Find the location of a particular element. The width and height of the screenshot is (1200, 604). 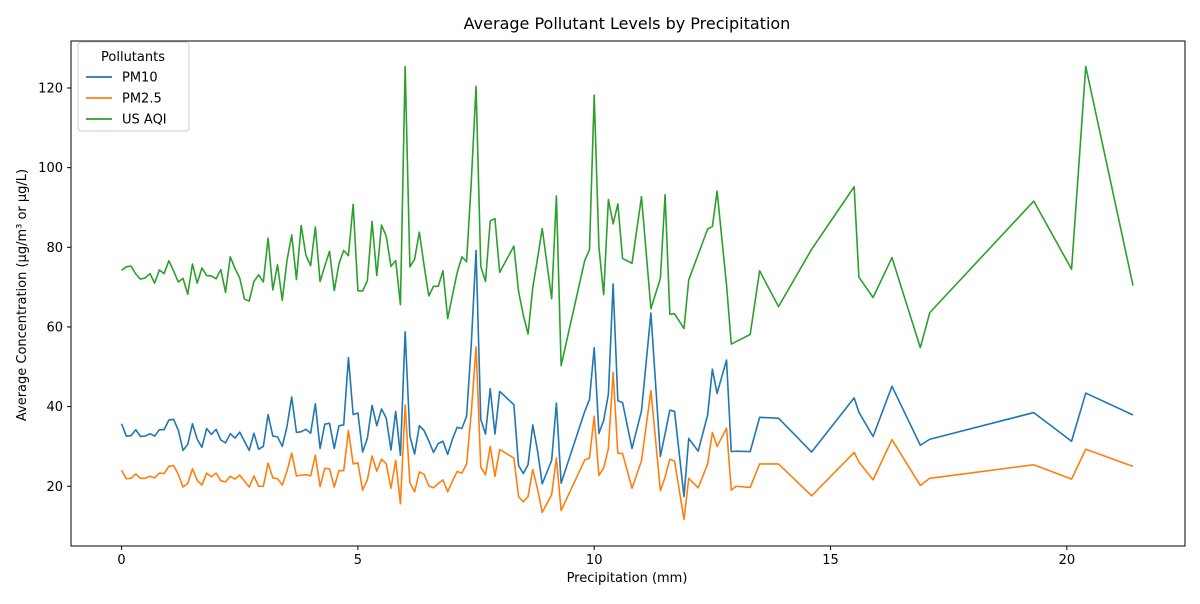

x-tick-label: 5 is located at coordinates (358, 560).